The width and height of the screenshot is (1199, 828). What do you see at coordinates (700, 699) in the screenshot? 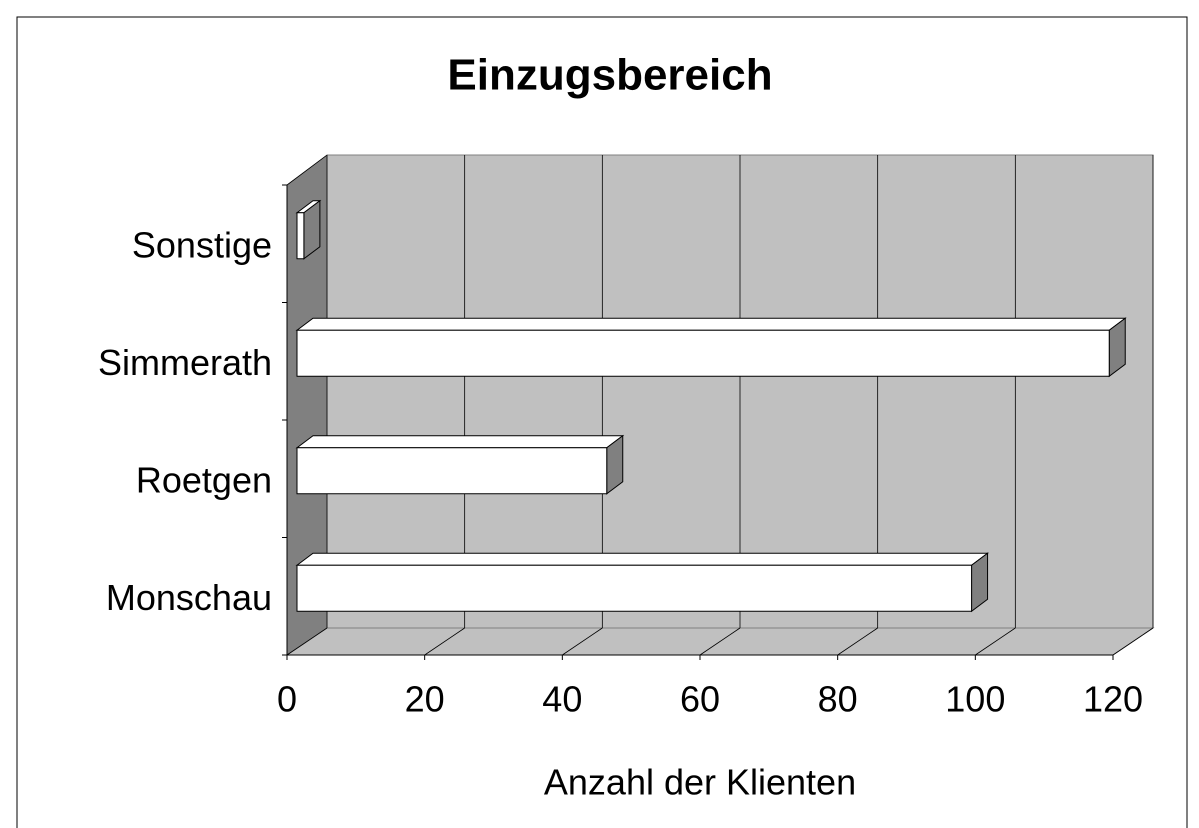
I see `x-tick-label: 60` at bounding box center [700, 699].